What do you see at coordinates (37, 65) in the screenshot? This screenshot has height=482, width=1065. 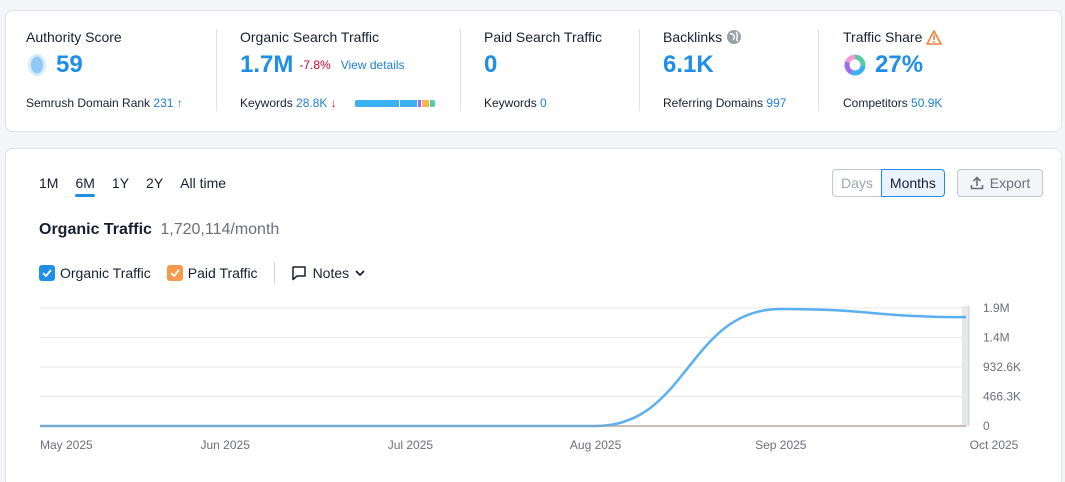 I see `authority-gauge-icon` at bounding box center [37, 65].